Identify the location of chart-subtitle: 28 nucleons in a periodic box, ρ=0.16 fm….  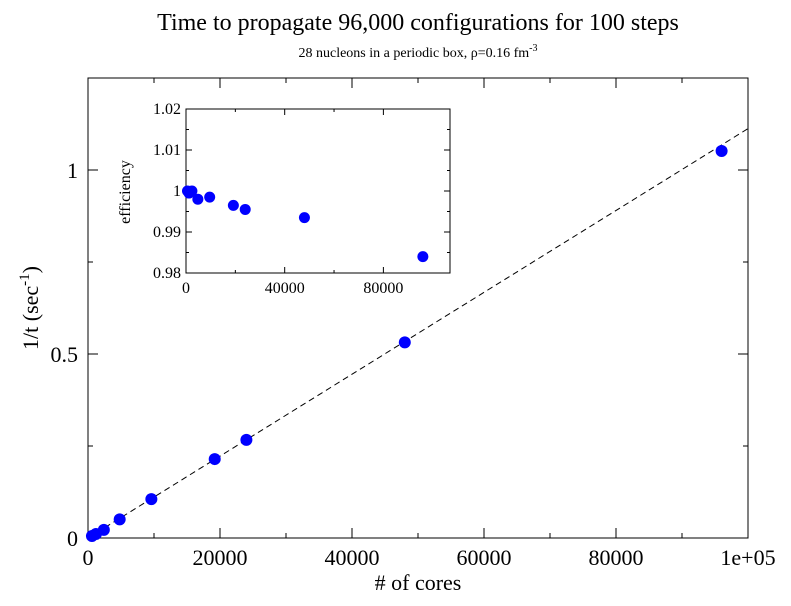
(417, 52).